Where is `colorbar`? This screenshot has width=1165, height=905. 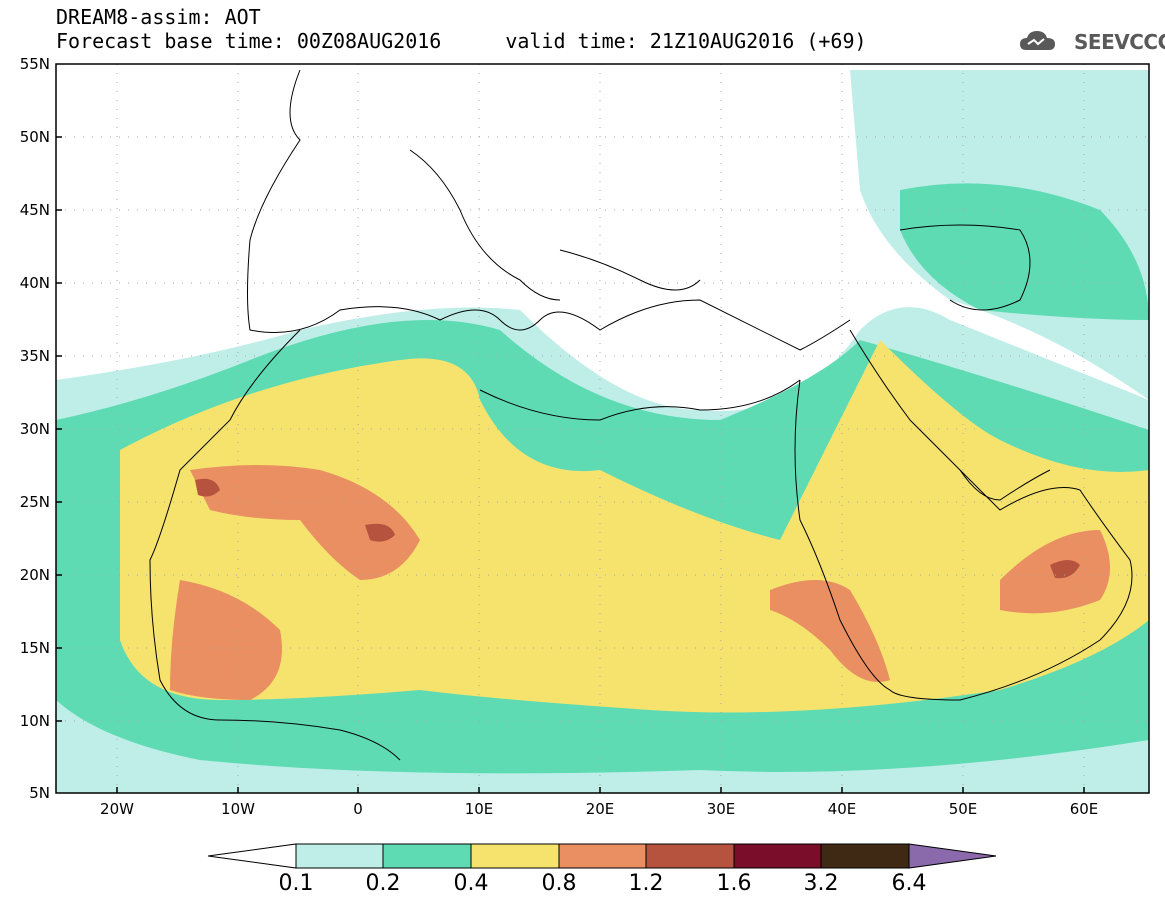
colorbar is located at coordinates (602, 856).